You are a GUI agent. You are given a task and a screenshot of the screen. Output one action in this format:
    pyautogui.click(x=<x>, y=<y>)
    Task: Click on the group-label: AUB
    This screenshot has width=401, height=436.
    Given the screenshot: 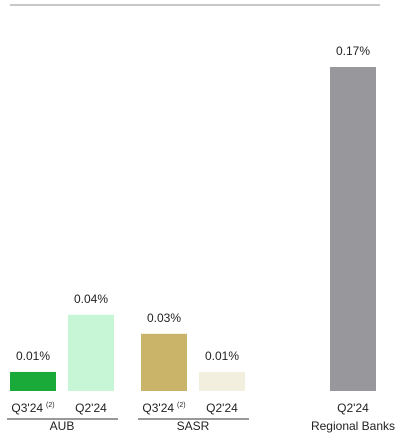 What is the action you would take?
    pyautogui.click(x=62, y=426)
    